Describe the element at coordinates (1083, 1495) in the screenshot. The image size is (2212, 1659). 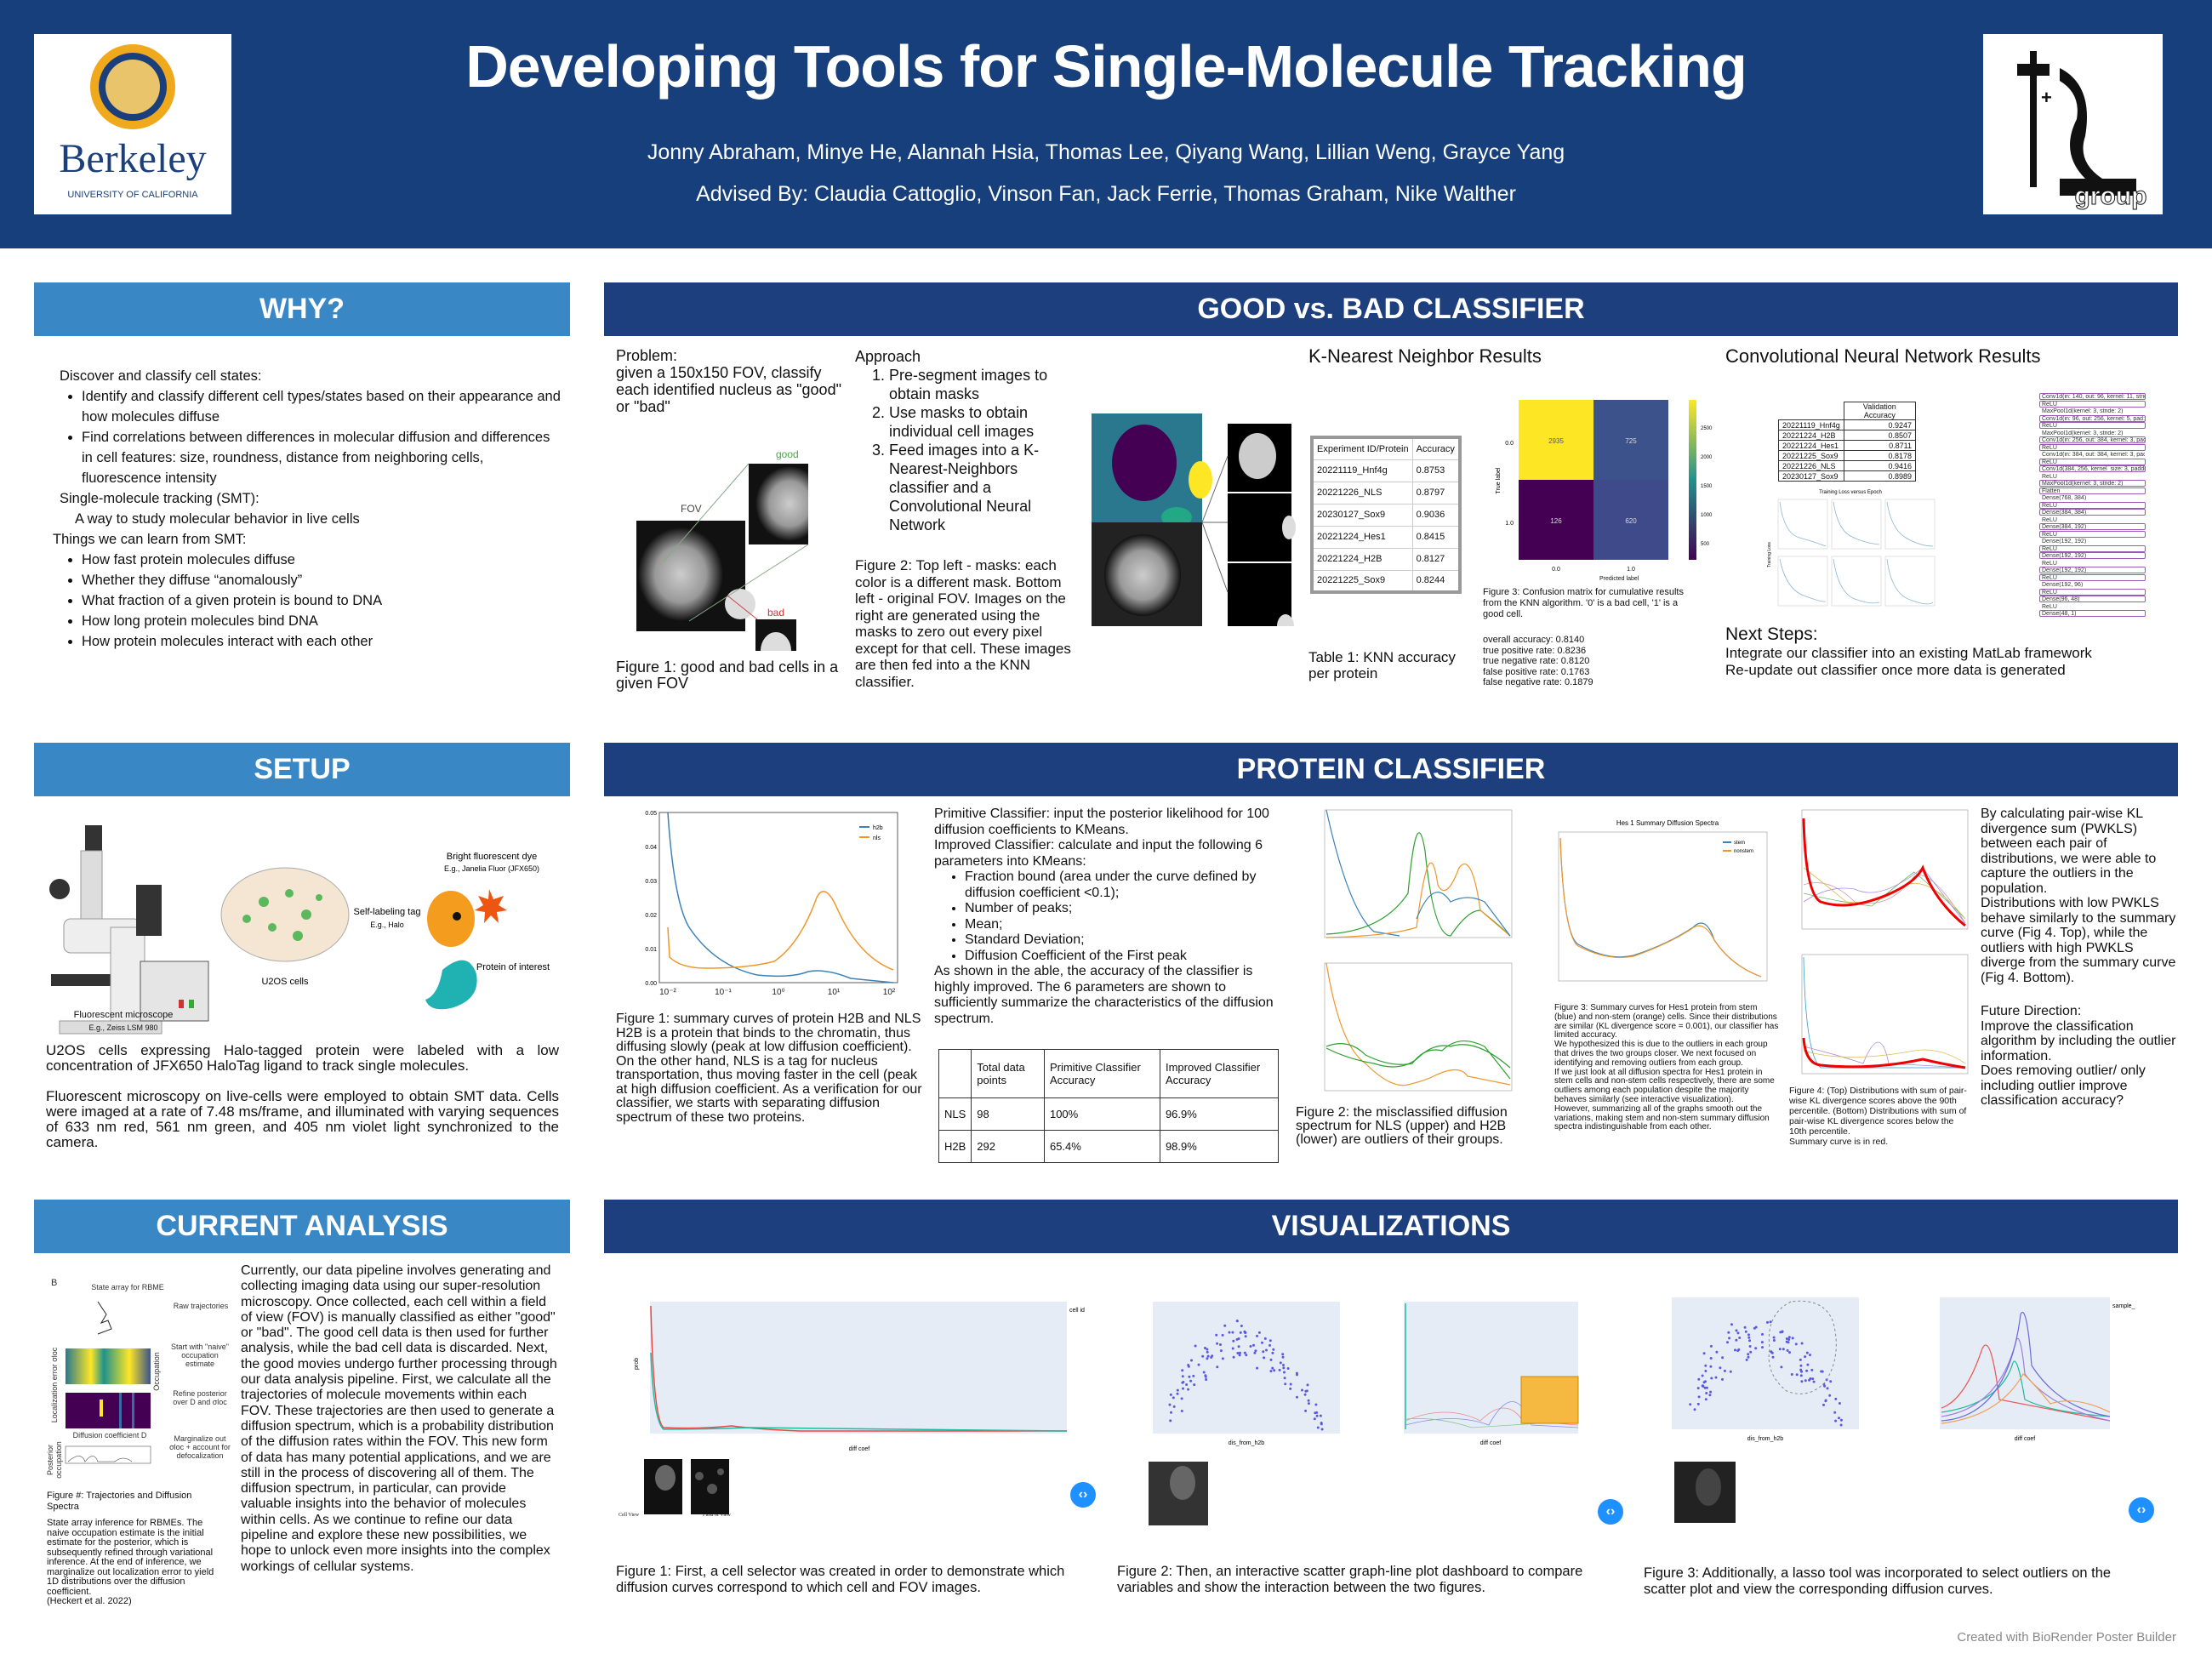
I see `code-brackets-icon: ‹›` at that location.